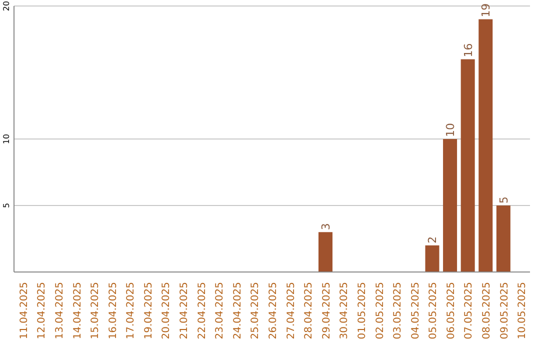  Describe the element at coordinates (326, 311) in the screenshot. I see `x-tick-label: 29.04.2025` at that location.